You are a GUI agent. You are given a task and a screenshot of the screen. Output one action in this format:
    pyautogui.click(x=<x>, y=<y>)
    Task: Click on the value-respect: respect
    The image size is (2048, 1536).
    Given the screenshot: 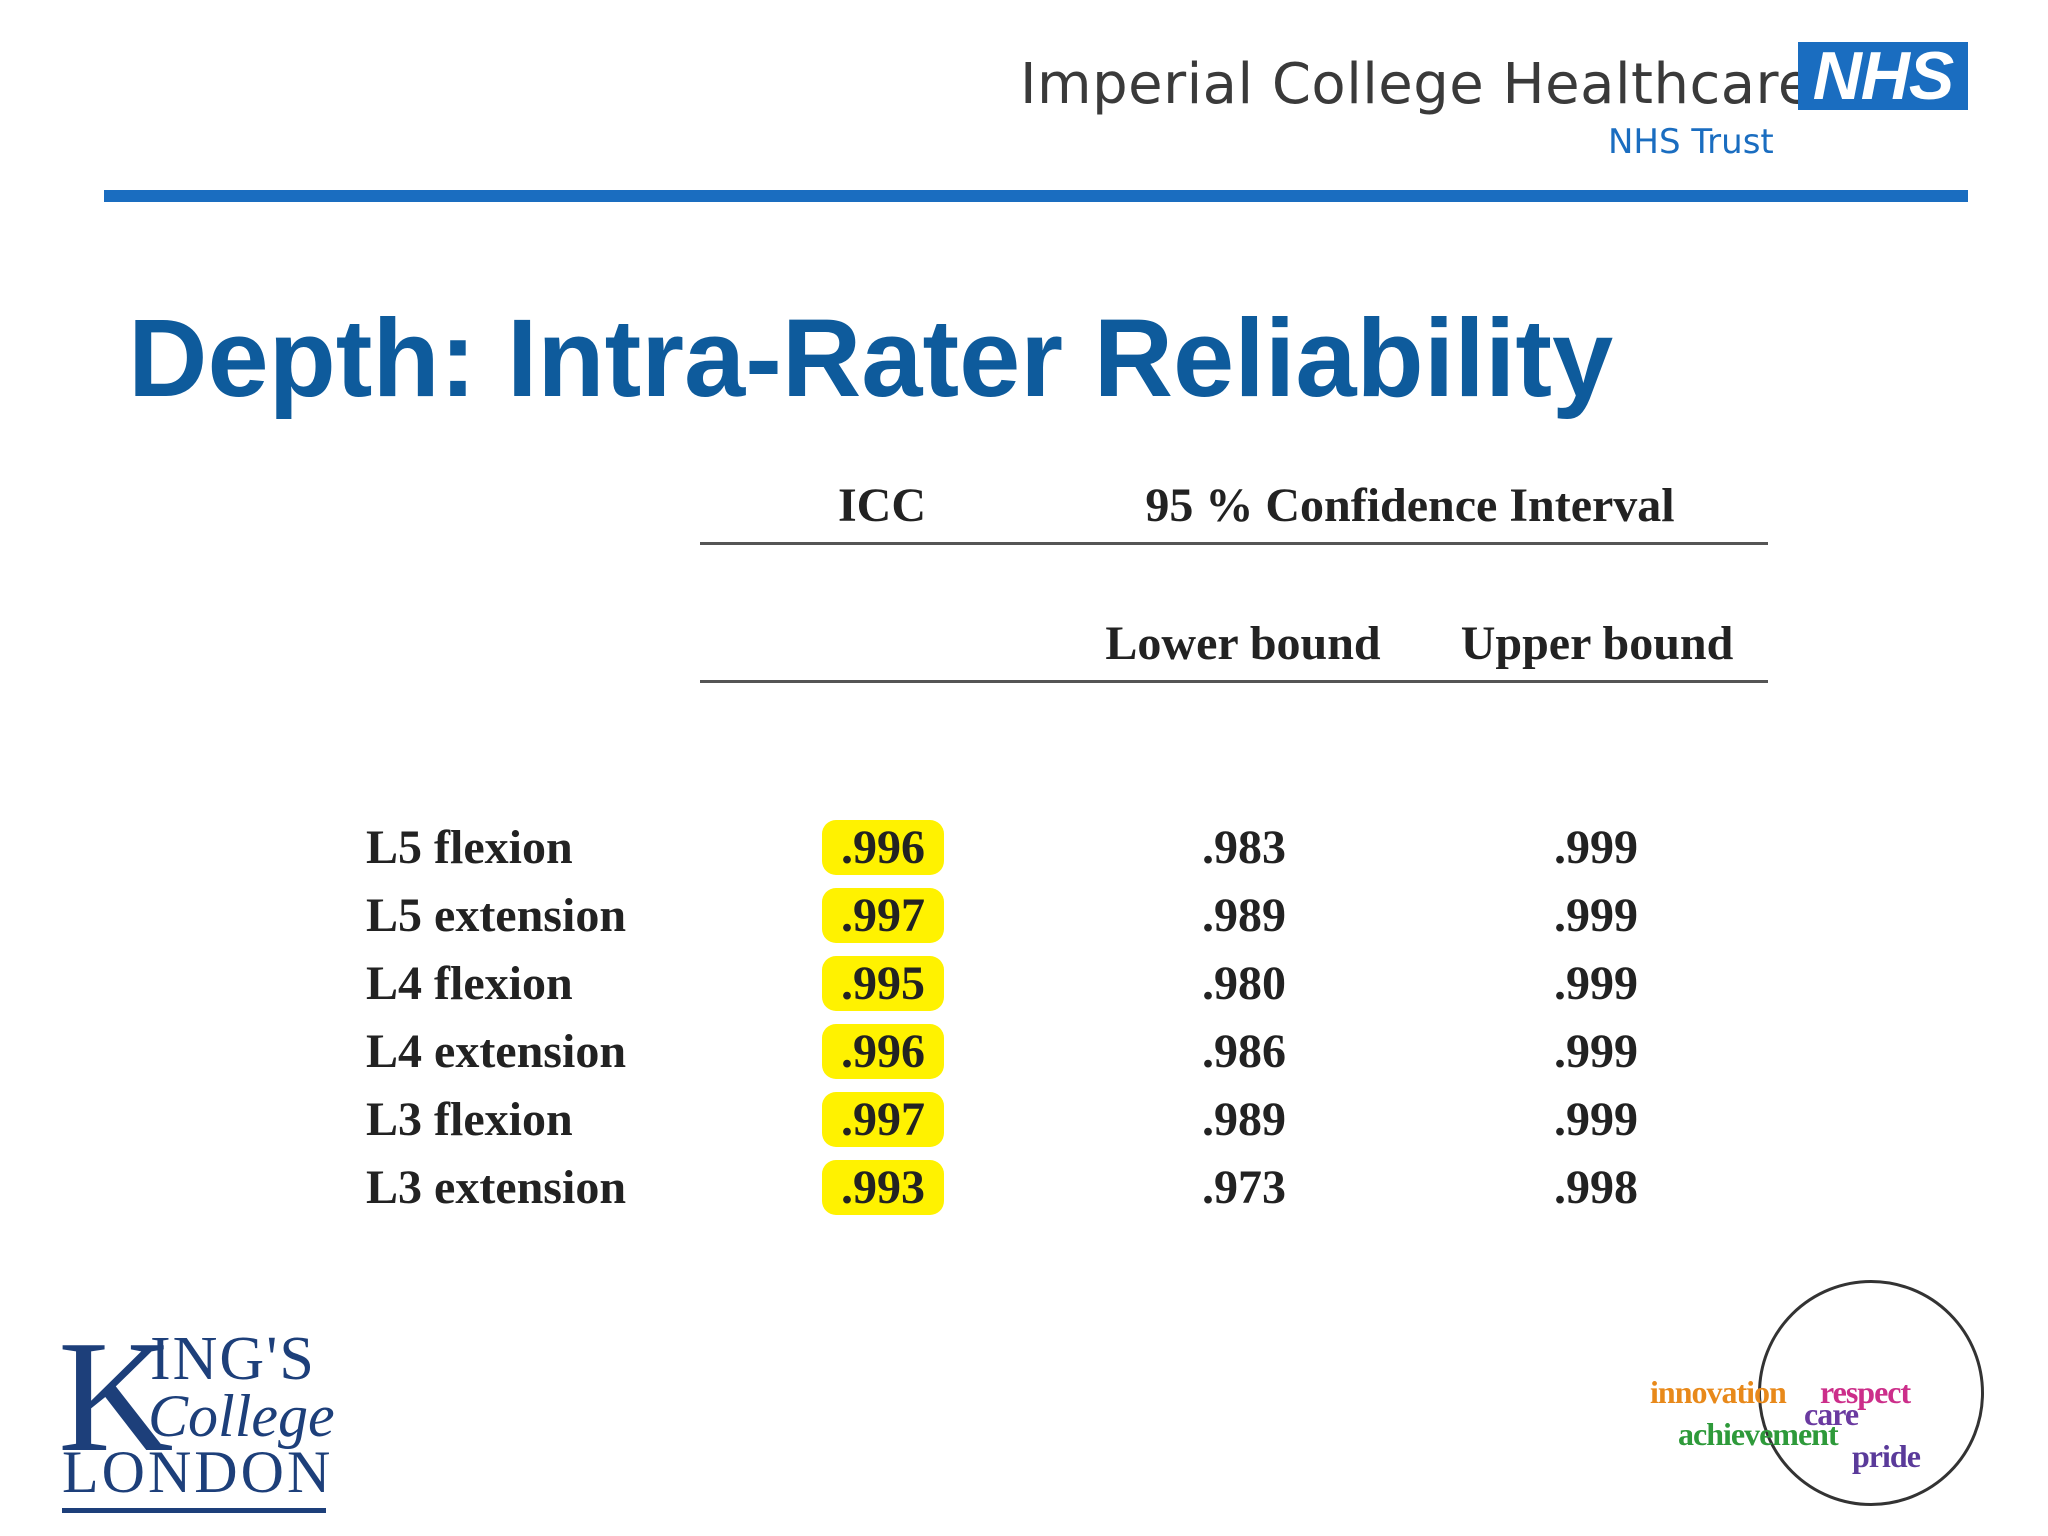 What is the action you would take?
    pyautogui.click(x=1865, y=1392)
    